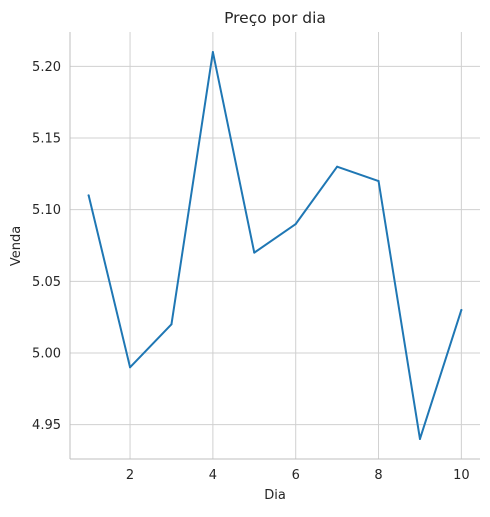 This screenshot has height=517, width=490. Describe the element at coordinates (378, 475) in the screenshot. I see `x-tick-label: 8` at that location.